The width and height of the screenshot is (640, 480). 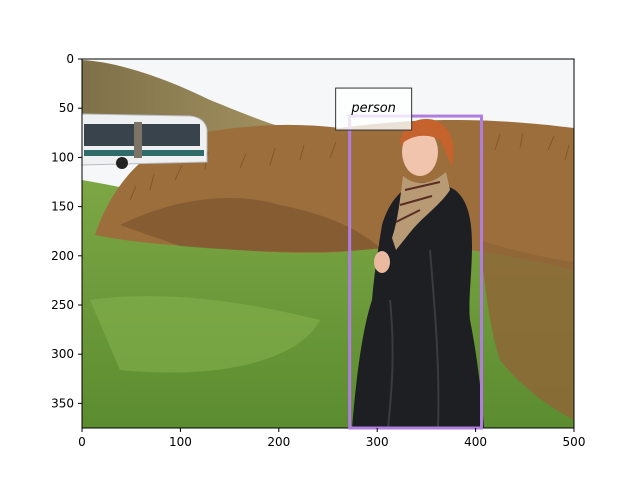 I want to click on x-tick-label: 300, so click(x=377, y=442).